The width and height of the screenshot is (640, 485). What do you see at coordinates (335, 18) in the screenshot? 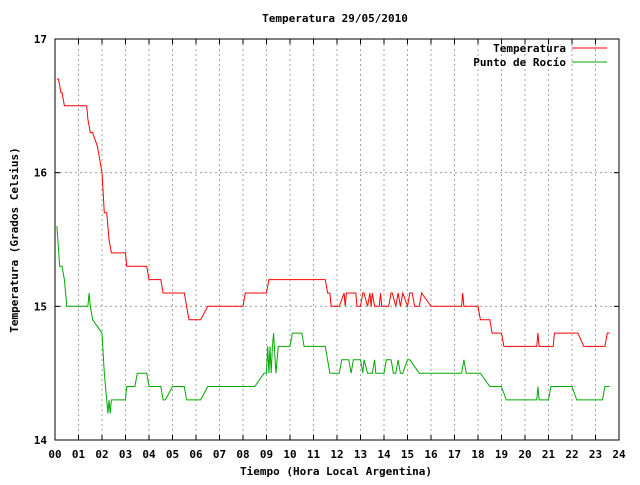
I see `chart-title: Temperatura 29/05/2010` at bounding box center [335, 18].